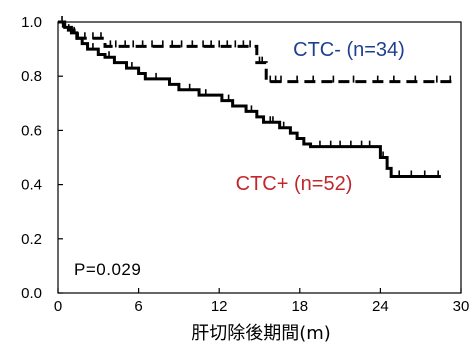 The width and height of the screenshot is (475, 348). What do you see at coordinates (261, 333) in the screenshot?
I see `x-axis-title: 肝切除後期間(m)` at bounding box center [261, 333].